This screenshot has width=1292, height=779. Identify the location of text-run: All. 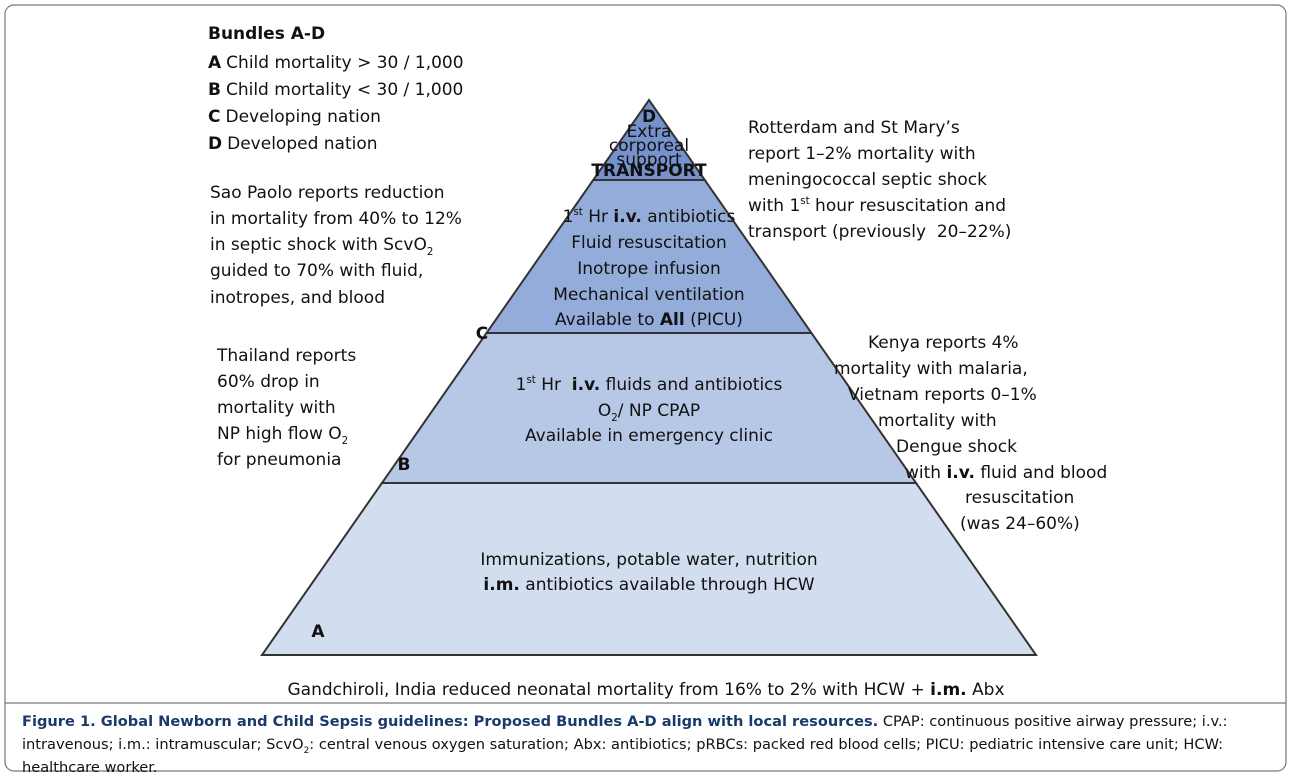
(672, 320).